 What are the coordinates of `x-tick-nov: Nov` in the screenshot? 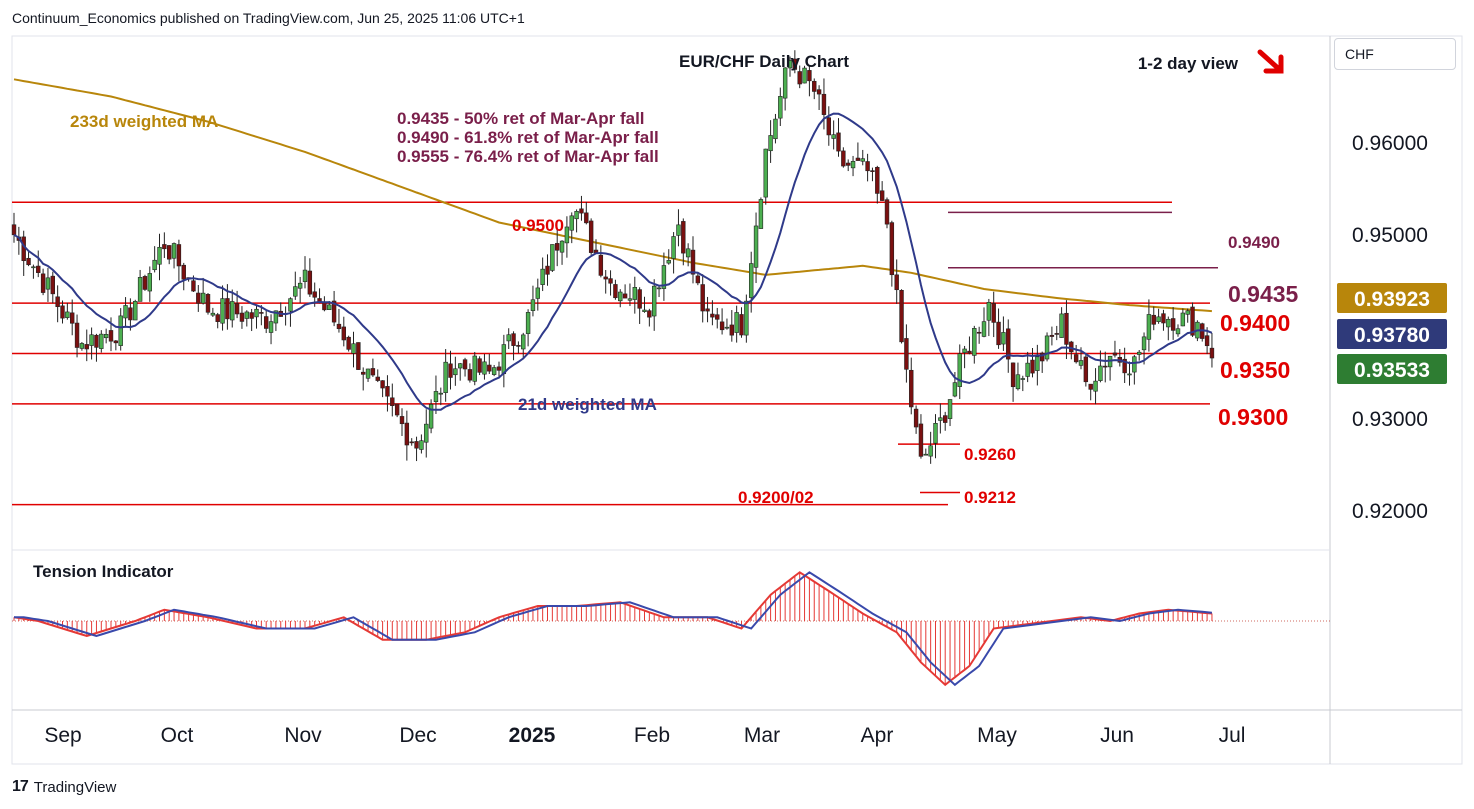 It's located at (303, 735).